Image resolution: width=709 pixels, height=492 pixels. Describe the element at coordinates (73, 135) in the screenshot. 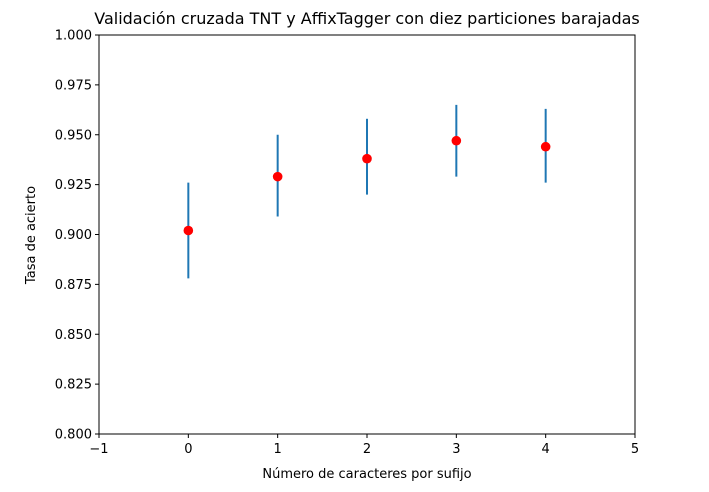

I see `y-tick-label: 0.950` at that location.